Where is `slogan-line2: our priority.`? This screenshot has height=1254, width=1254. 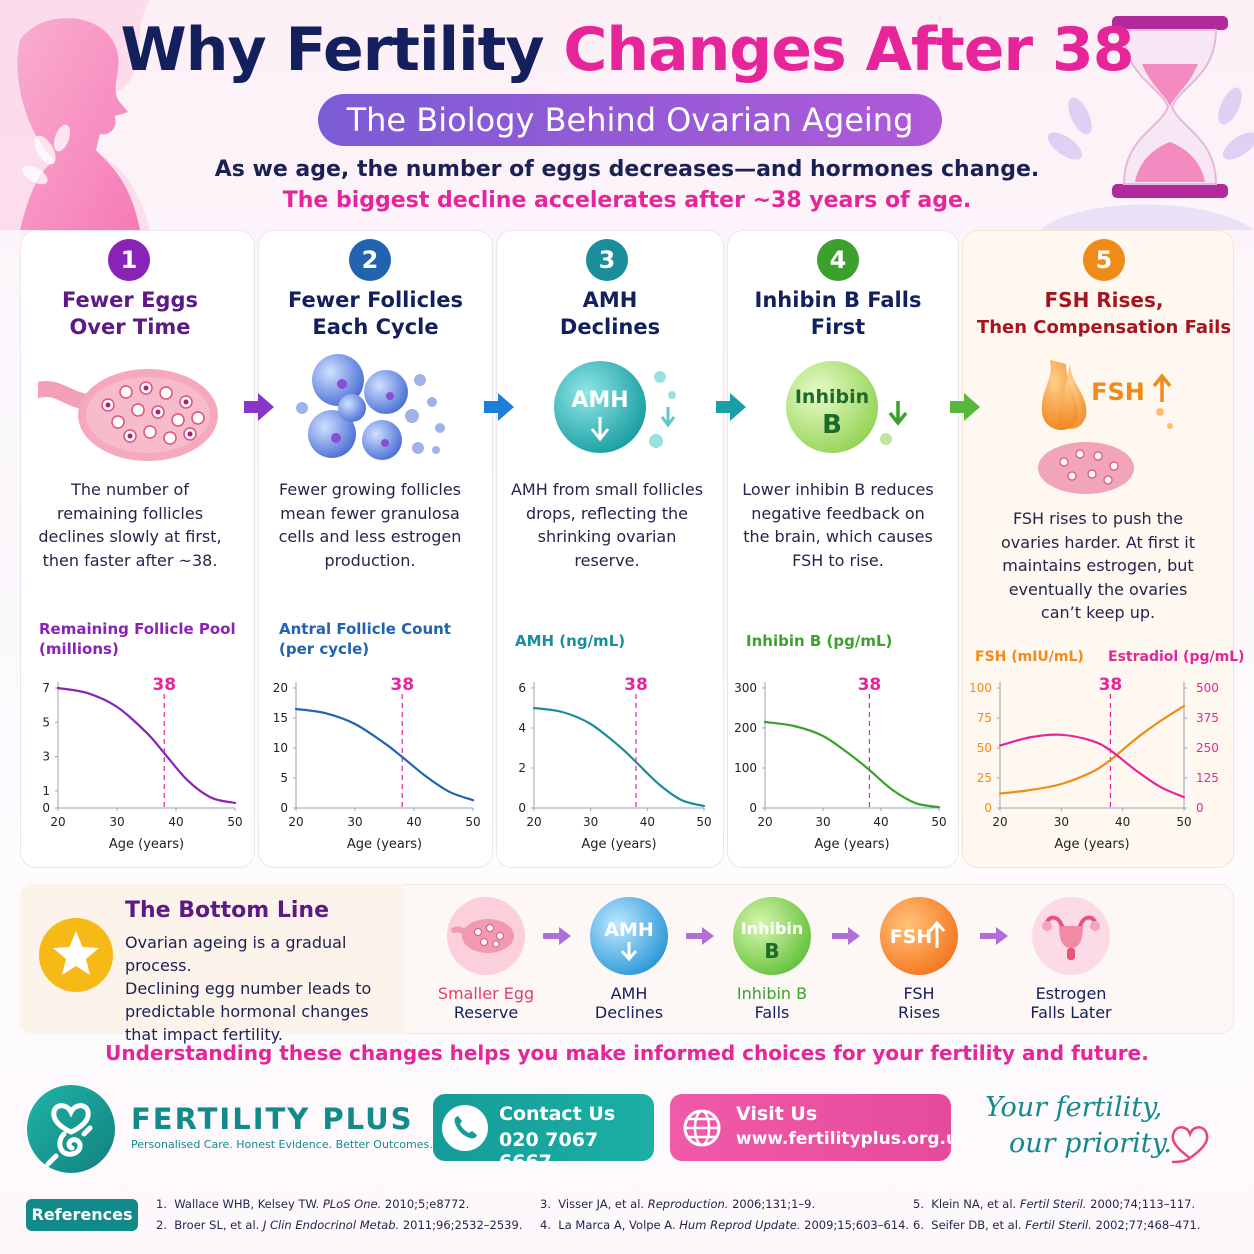
slogan-line2: our priority. is located at coordinates (1090, 1143).